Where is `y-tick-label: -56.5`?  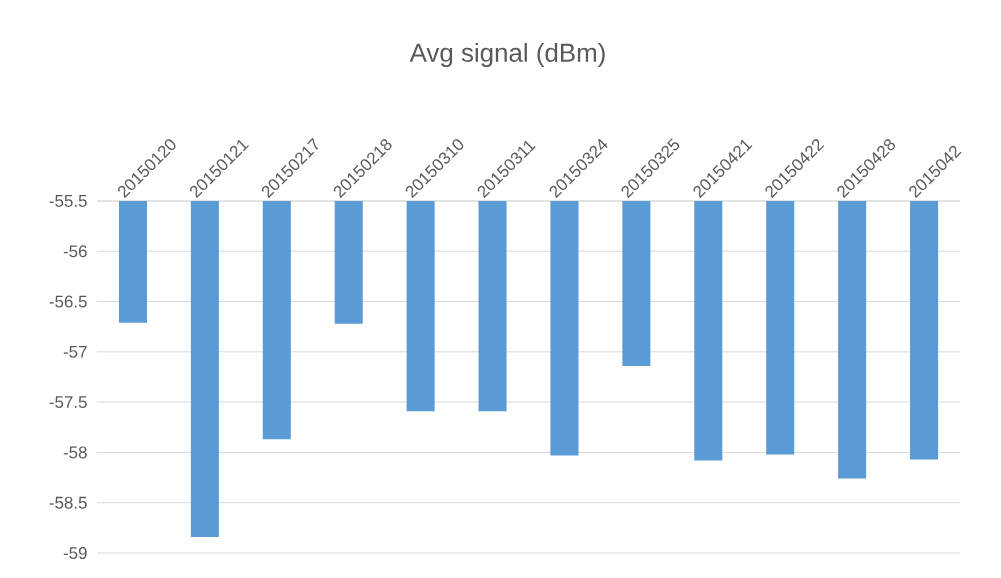
y-tick-label: -56.5 is located at coordinates (68, 301).